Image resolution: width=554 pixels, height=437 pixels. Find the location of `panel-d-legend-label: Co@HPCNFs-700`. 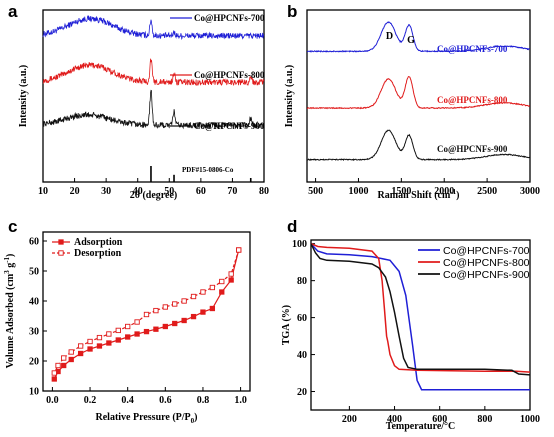

panel-d-legend-label: Co@HPCNFs-700 is located at coordinates (486, 251).